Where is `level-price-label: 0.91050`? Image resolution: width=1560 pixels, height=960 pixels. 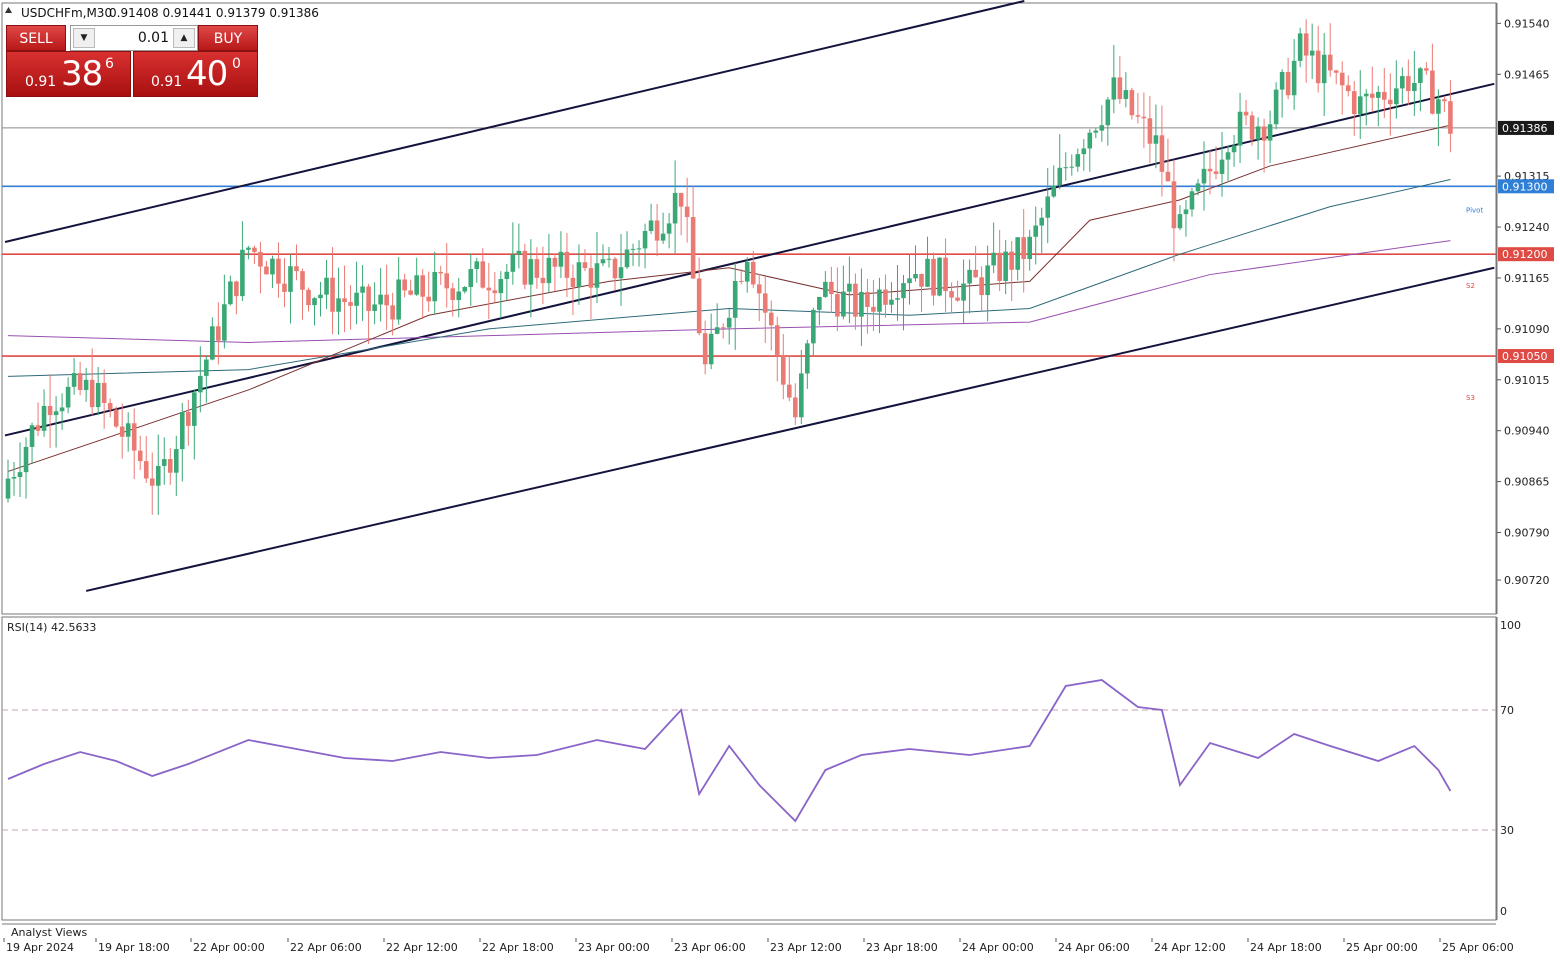 level-price-label: 0.91050 is located at coordinates (1525, 356).